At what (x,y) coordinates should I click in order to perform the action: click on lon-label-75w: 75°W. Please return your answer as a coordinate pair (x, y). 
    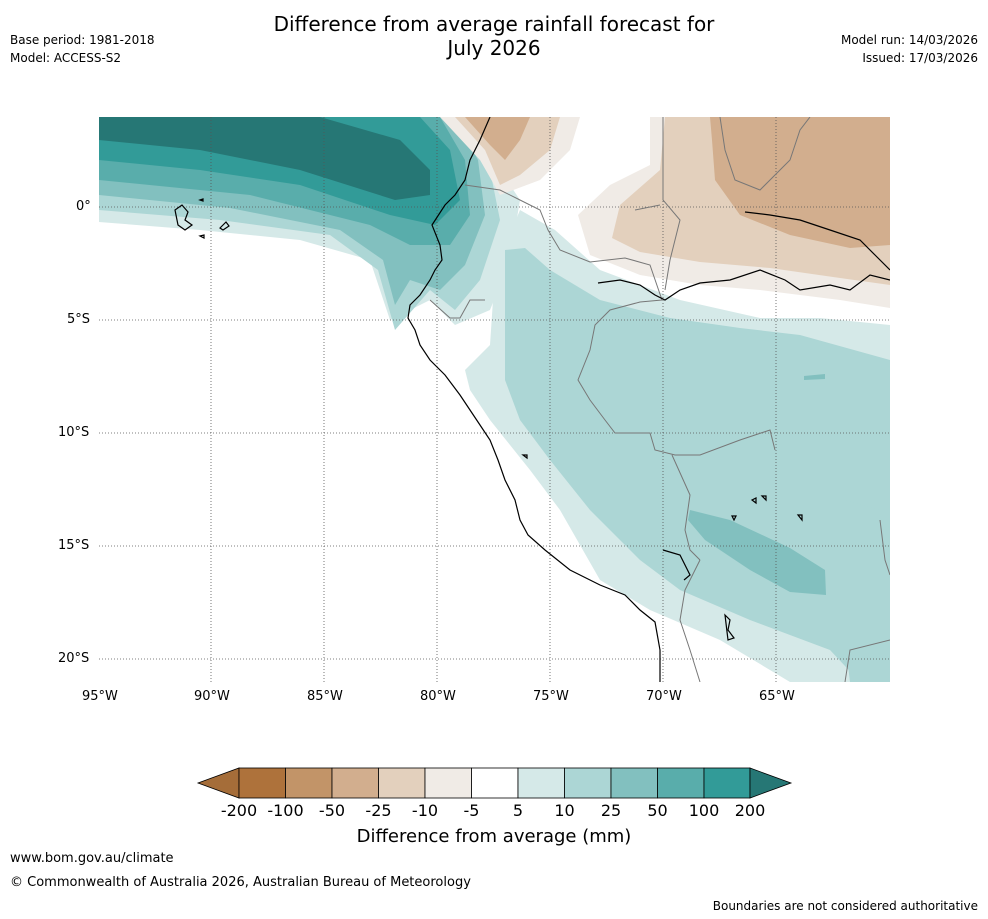
    Looking at the image, I should click on (551, 696).